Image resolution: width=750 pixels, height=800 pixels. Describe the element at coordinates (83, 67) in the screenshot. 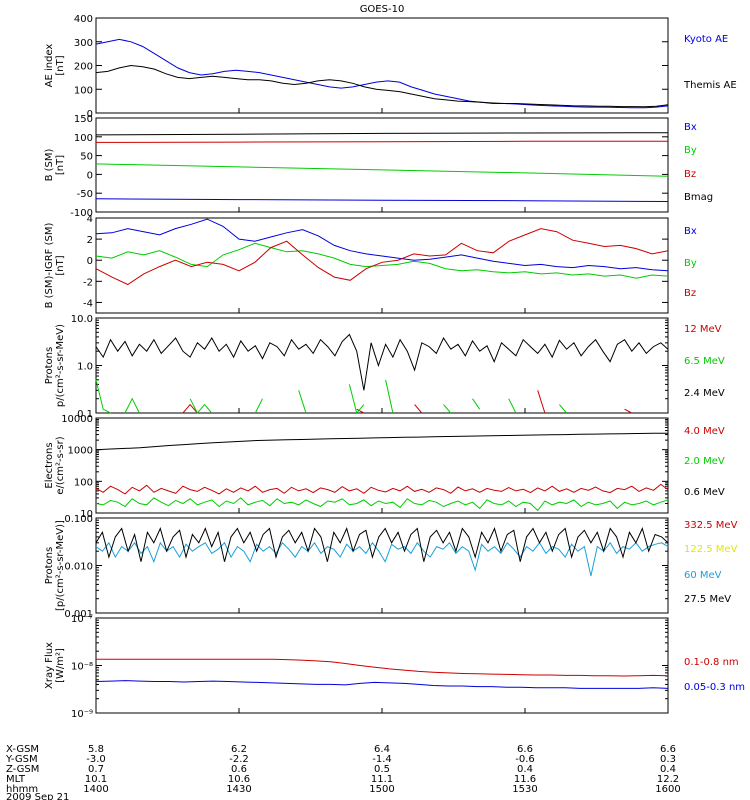

I see `ytick-label: 200` at that location.